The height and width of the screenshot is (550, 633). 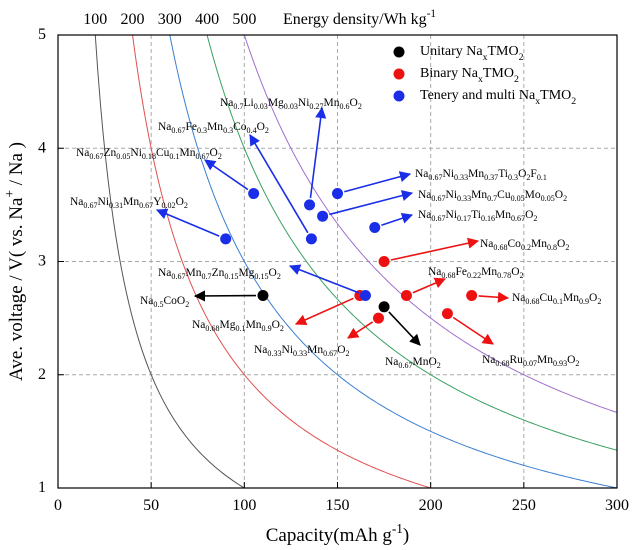 I want to click on y-tick-label: 4, so click(x=42, y=147).